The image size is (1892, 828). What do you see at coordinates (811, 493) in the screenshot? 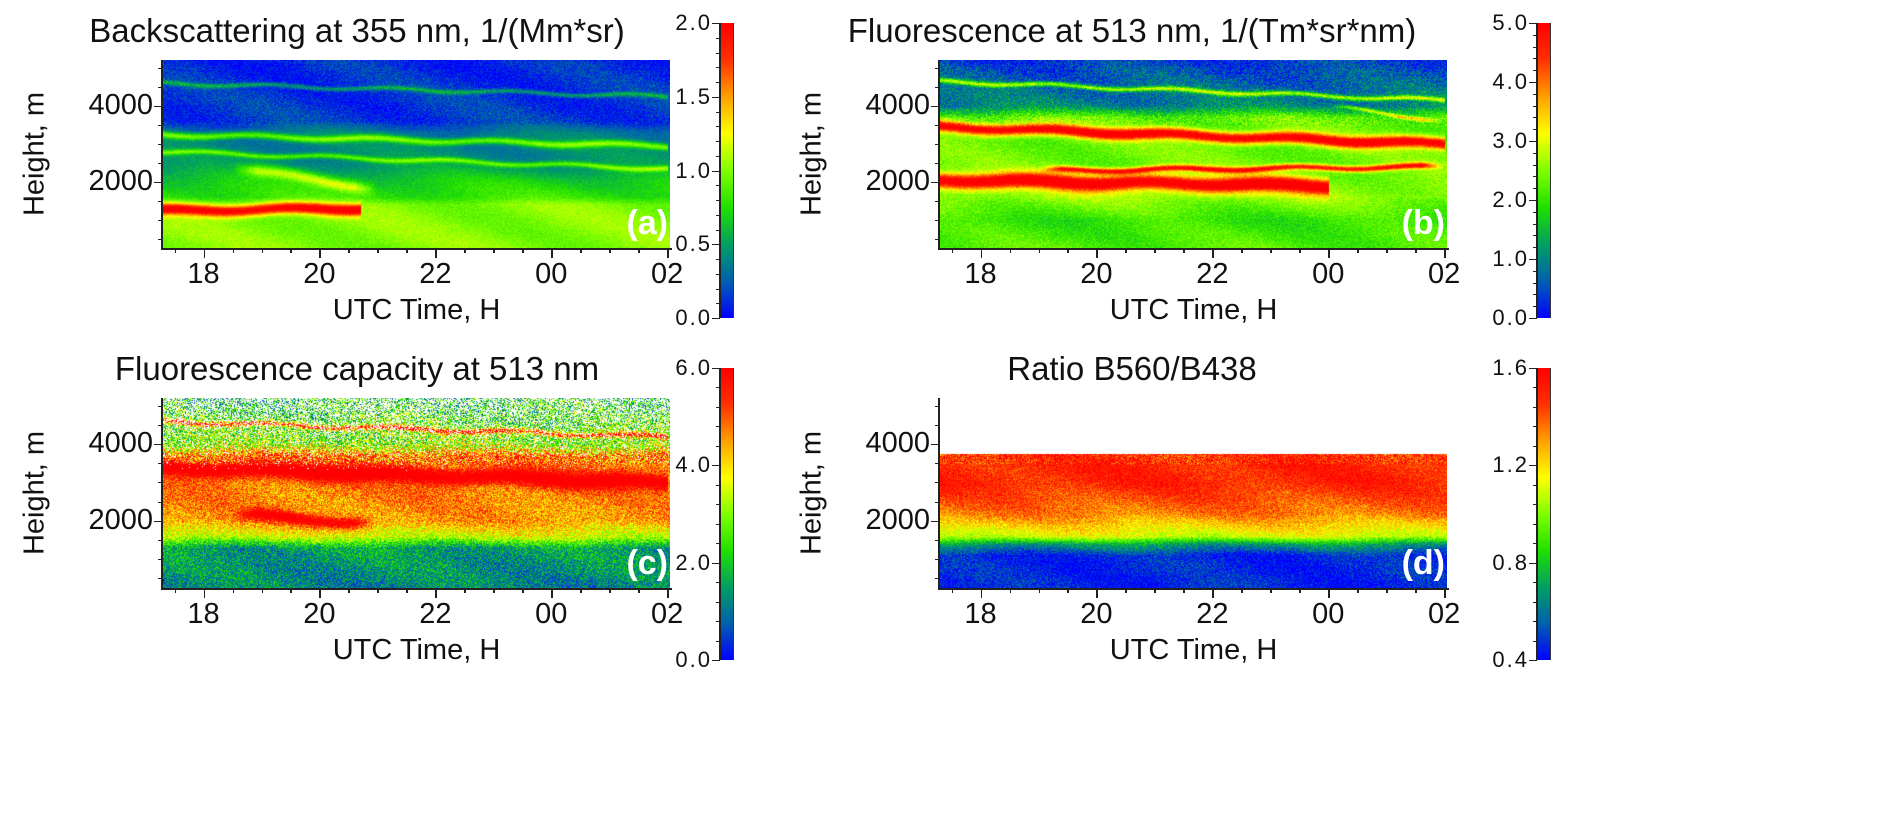
I see `y-axis-label: Height, m` at bounding box center [811, 493].